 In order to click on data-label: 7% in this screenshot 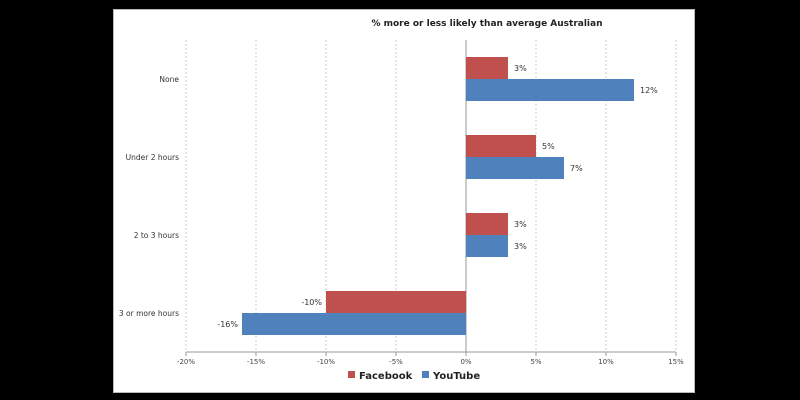, I will do `click(576, 168)`.